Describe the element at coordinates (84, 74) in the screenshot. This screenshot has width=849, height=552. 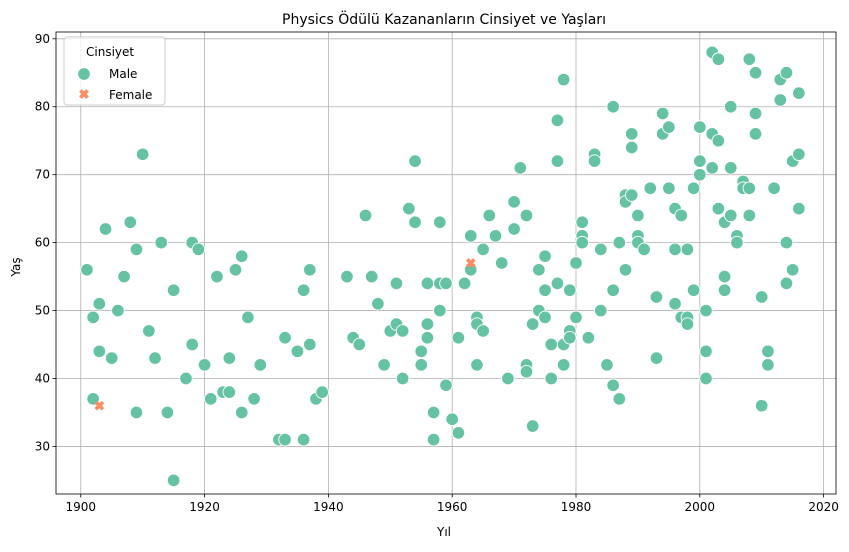
I see `legend-male-marker` at that location.